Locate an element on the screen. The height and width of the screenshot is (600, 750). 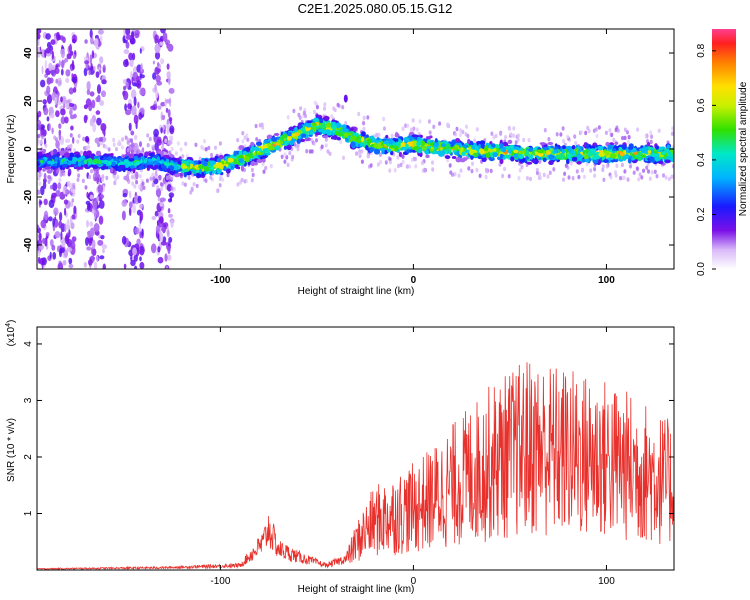
spectrogram-xlabel: Height of straight line (km) is located at coordinates (356, 291).